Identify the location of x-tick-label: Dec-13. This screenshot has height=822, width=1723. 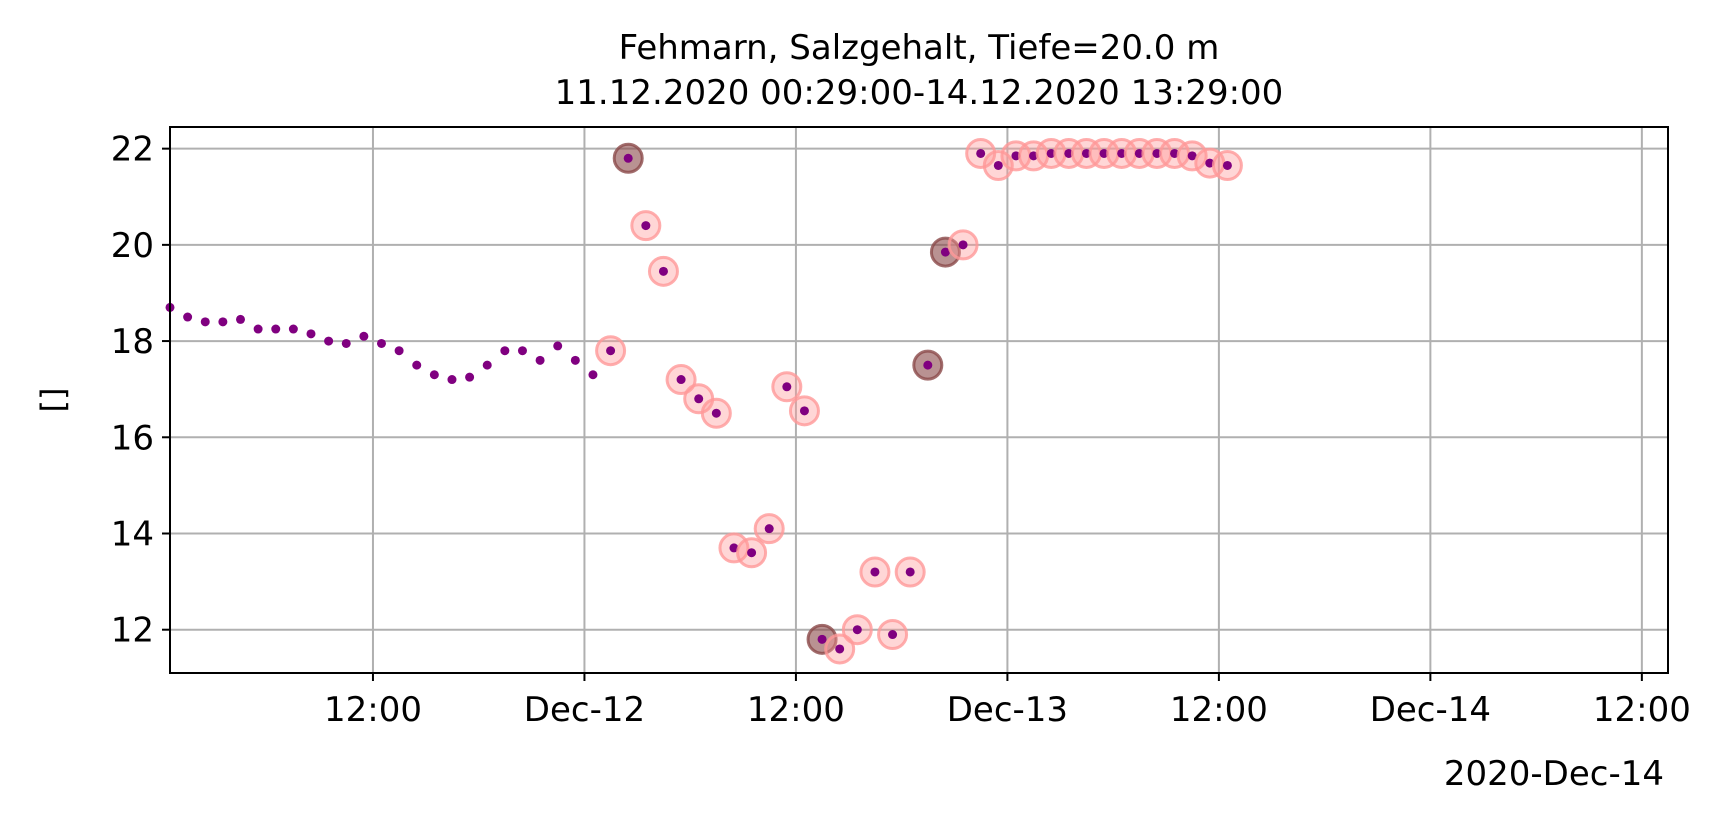
(1007, 710).